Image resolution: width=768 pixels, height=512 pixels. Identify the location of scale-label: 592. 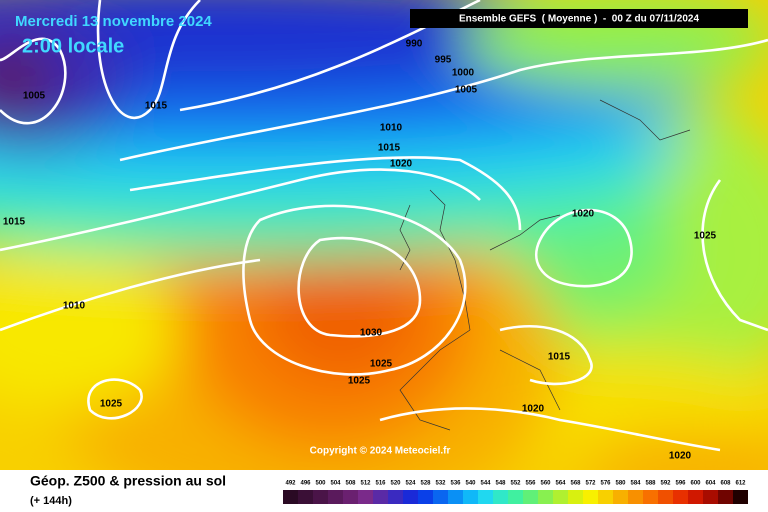
(665, 484).